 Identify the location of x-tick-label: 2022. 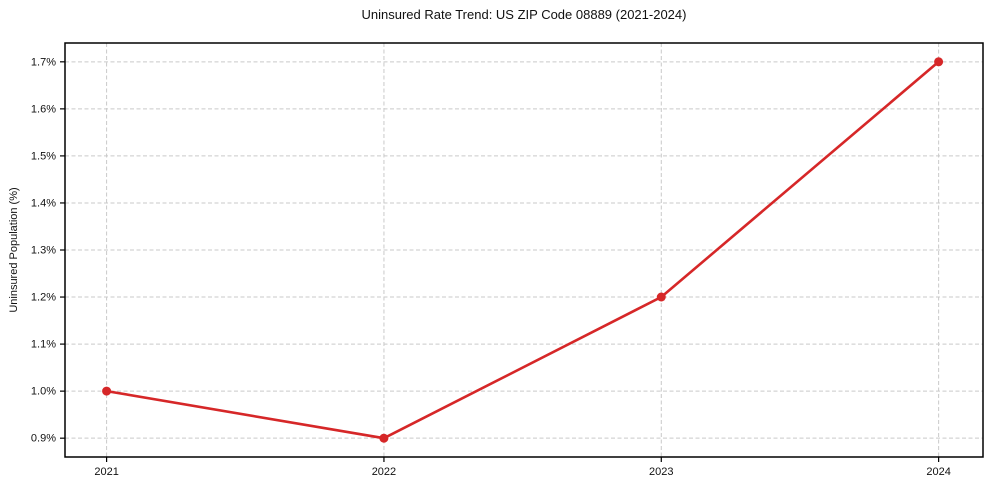
(384, 472).